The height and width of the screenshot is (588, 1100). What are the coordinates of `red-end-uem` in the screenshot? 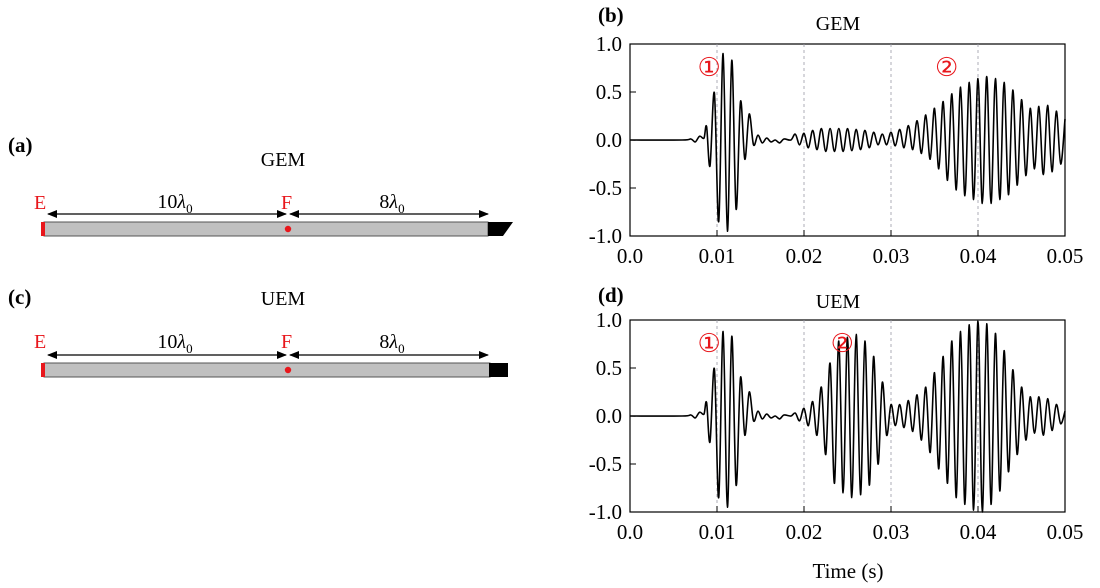 It's located at (43, 370).